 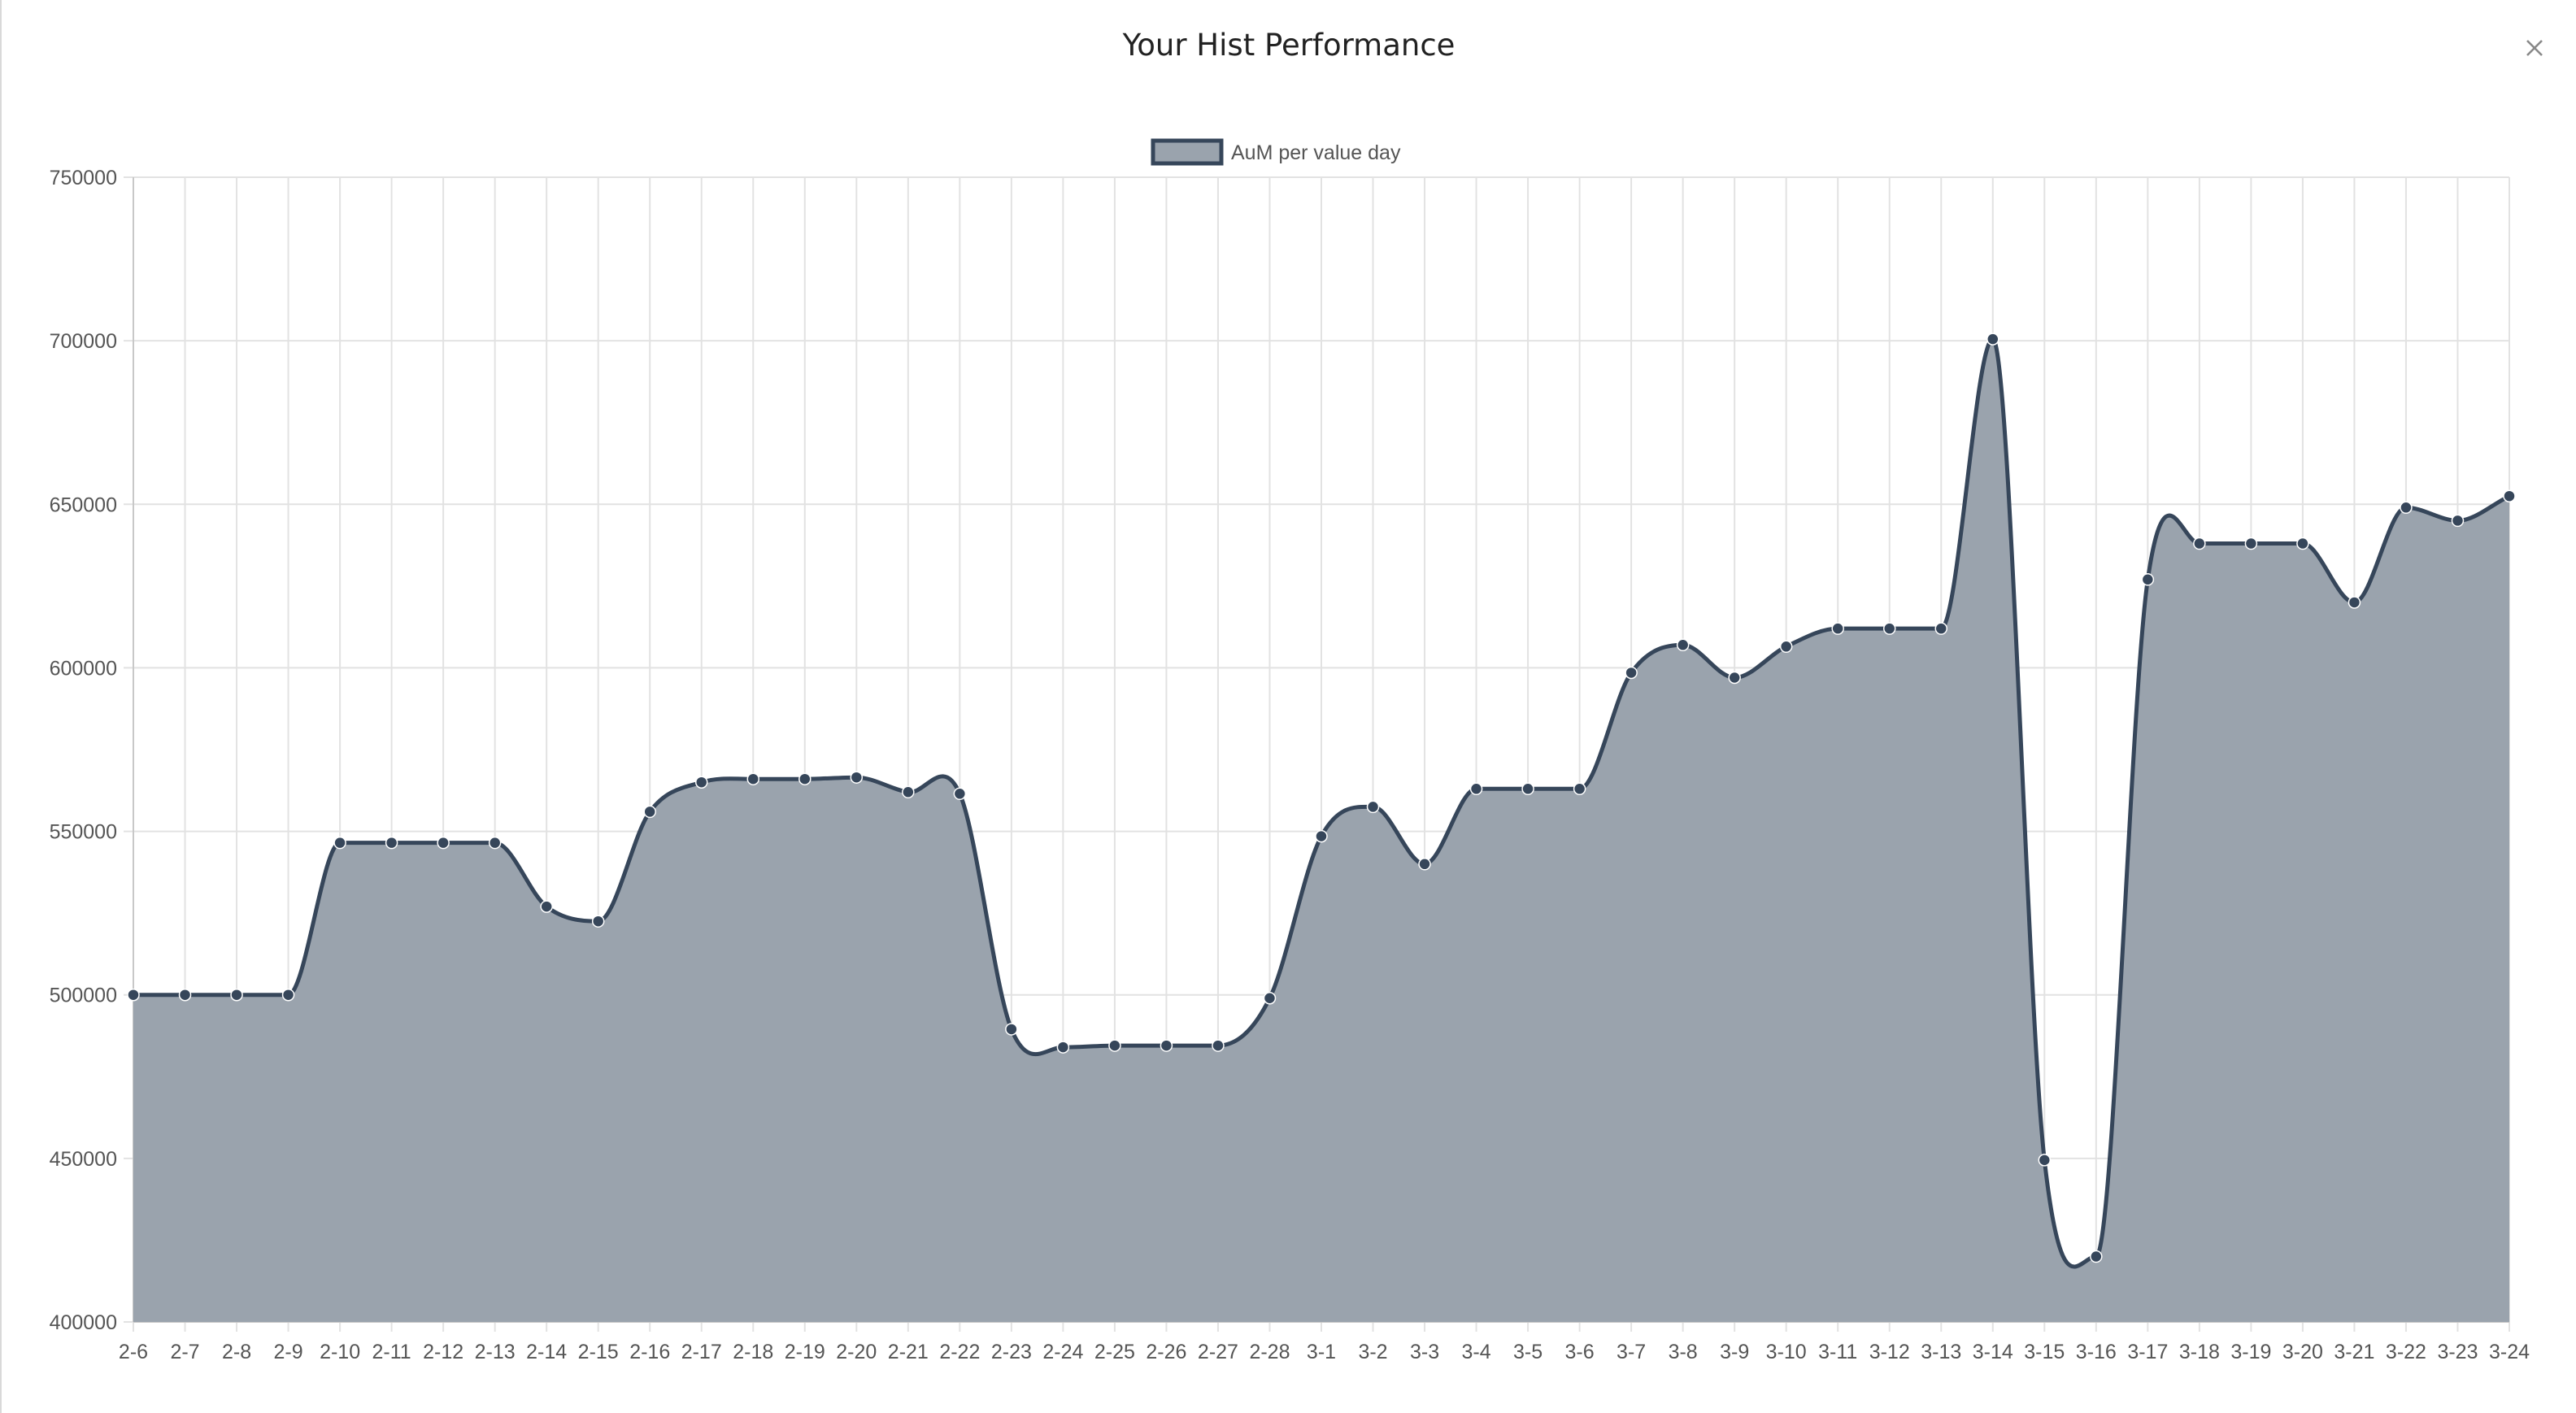 What do you see at coordinates (496, 1352) in the screenshot?
I see `x-tick-label: 2-13` at bounding box center [496, 1352].